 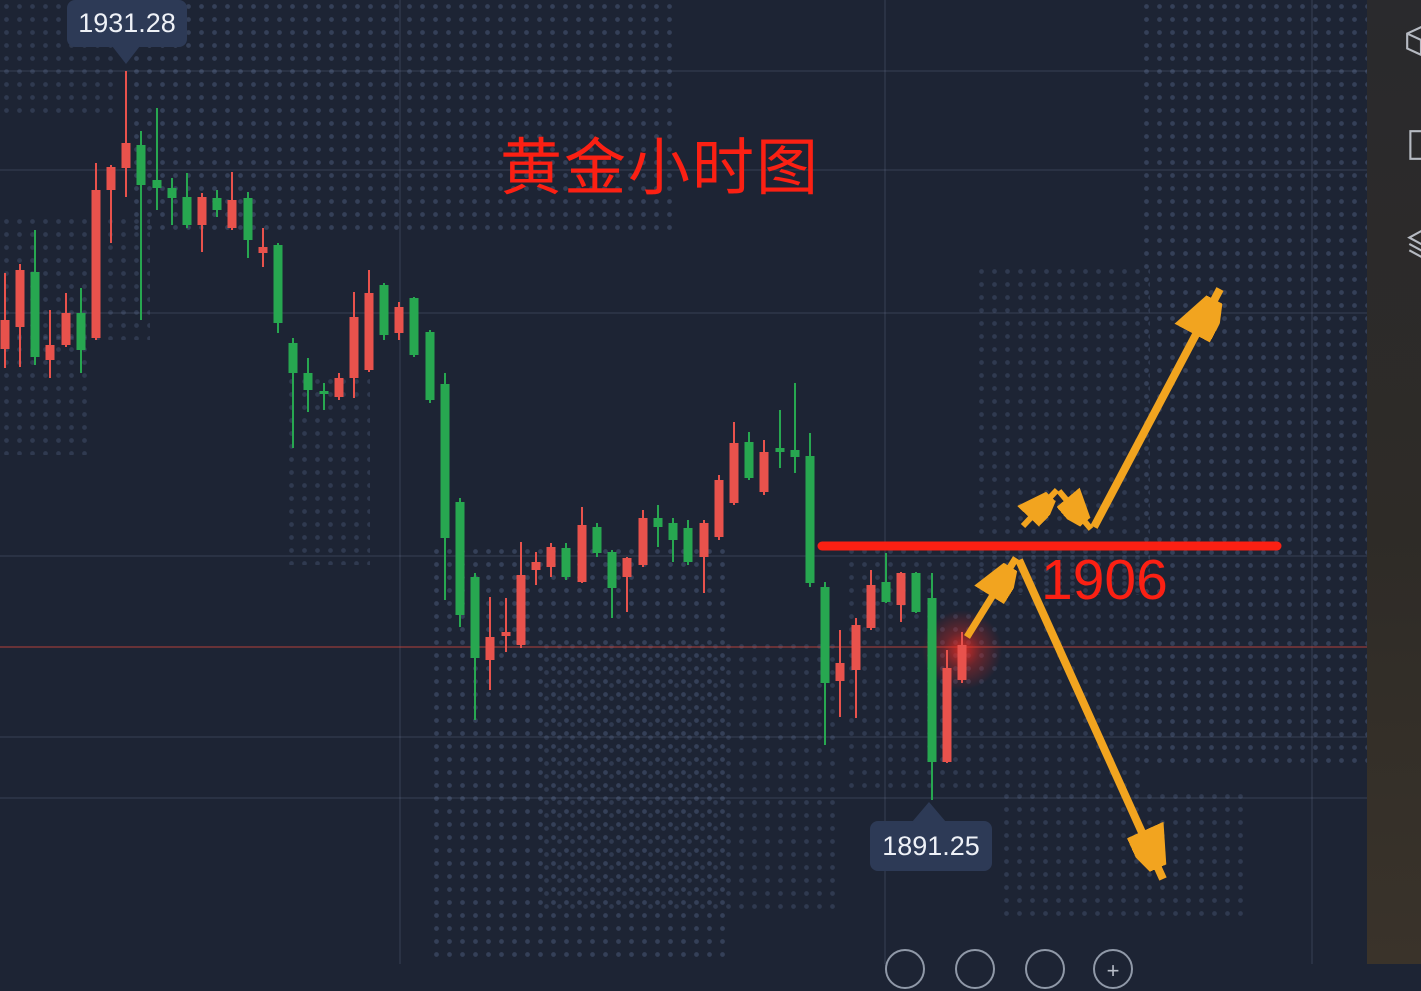 What do you see at coordinates (1104, 580) in the screenshot?
I see `resistance-price-label: 1906` at bounding box center [1104, 580].